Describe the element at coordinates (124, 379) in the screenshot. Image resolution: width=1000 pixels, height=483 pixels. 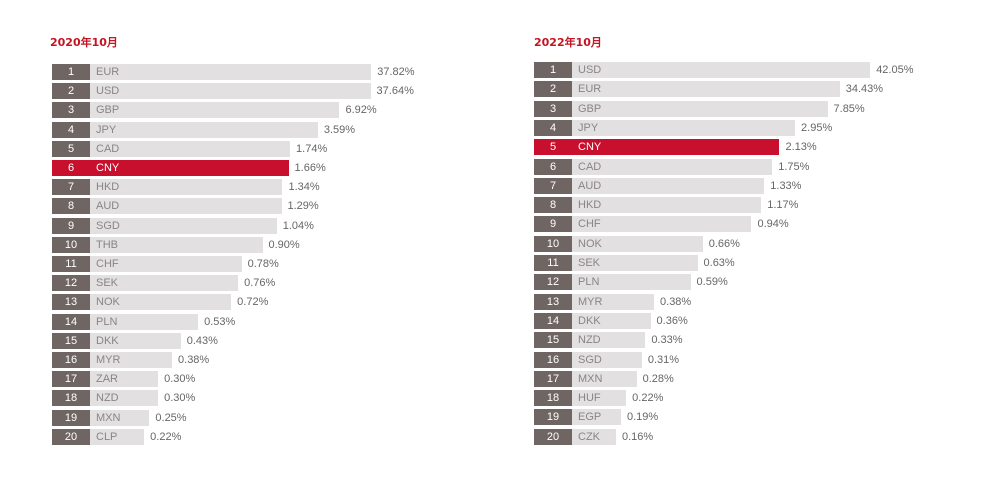
I see `bar-zar` at that location.